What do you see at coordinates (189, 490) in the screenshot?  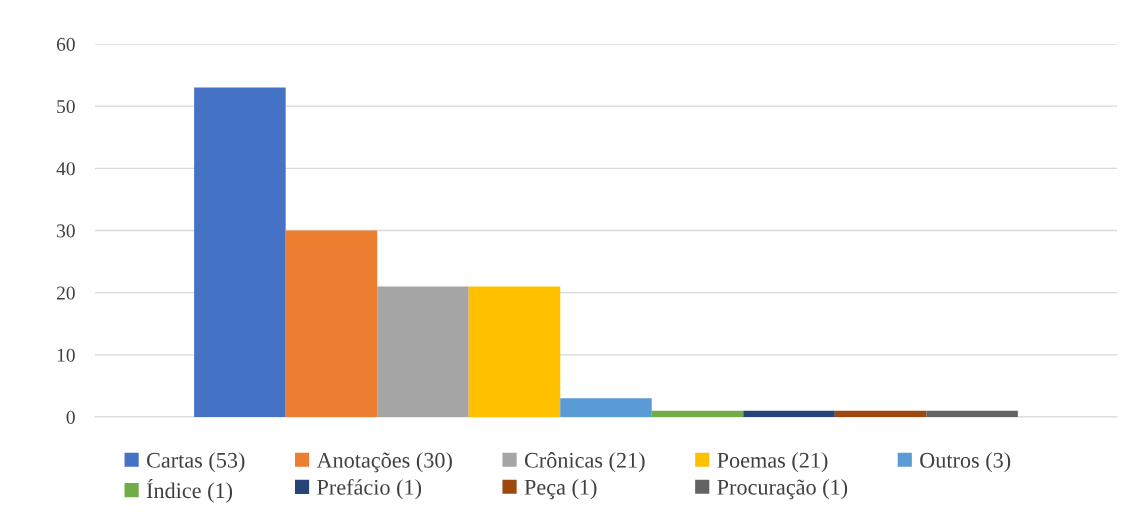 I see `legend-label: Índice (1)` at bounding box center [189, 490].